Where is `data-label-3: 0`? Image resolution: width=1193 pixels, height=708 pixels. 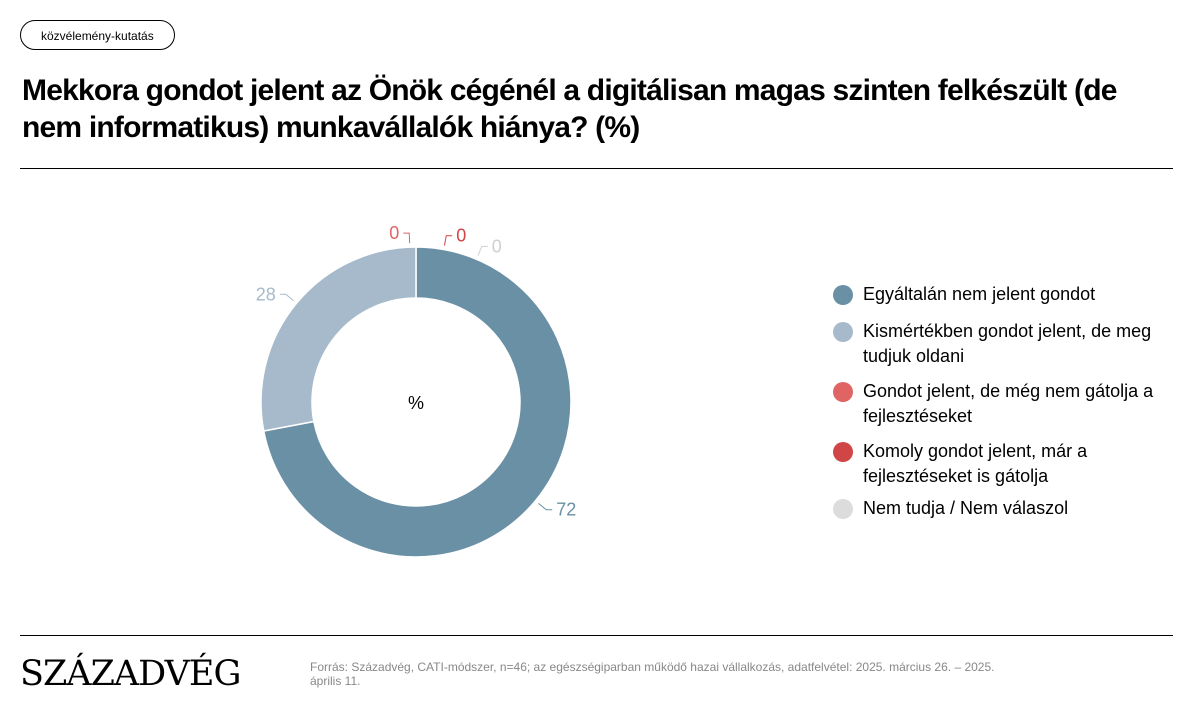 data-label-3: 0 is located at coordinates (461, 236).